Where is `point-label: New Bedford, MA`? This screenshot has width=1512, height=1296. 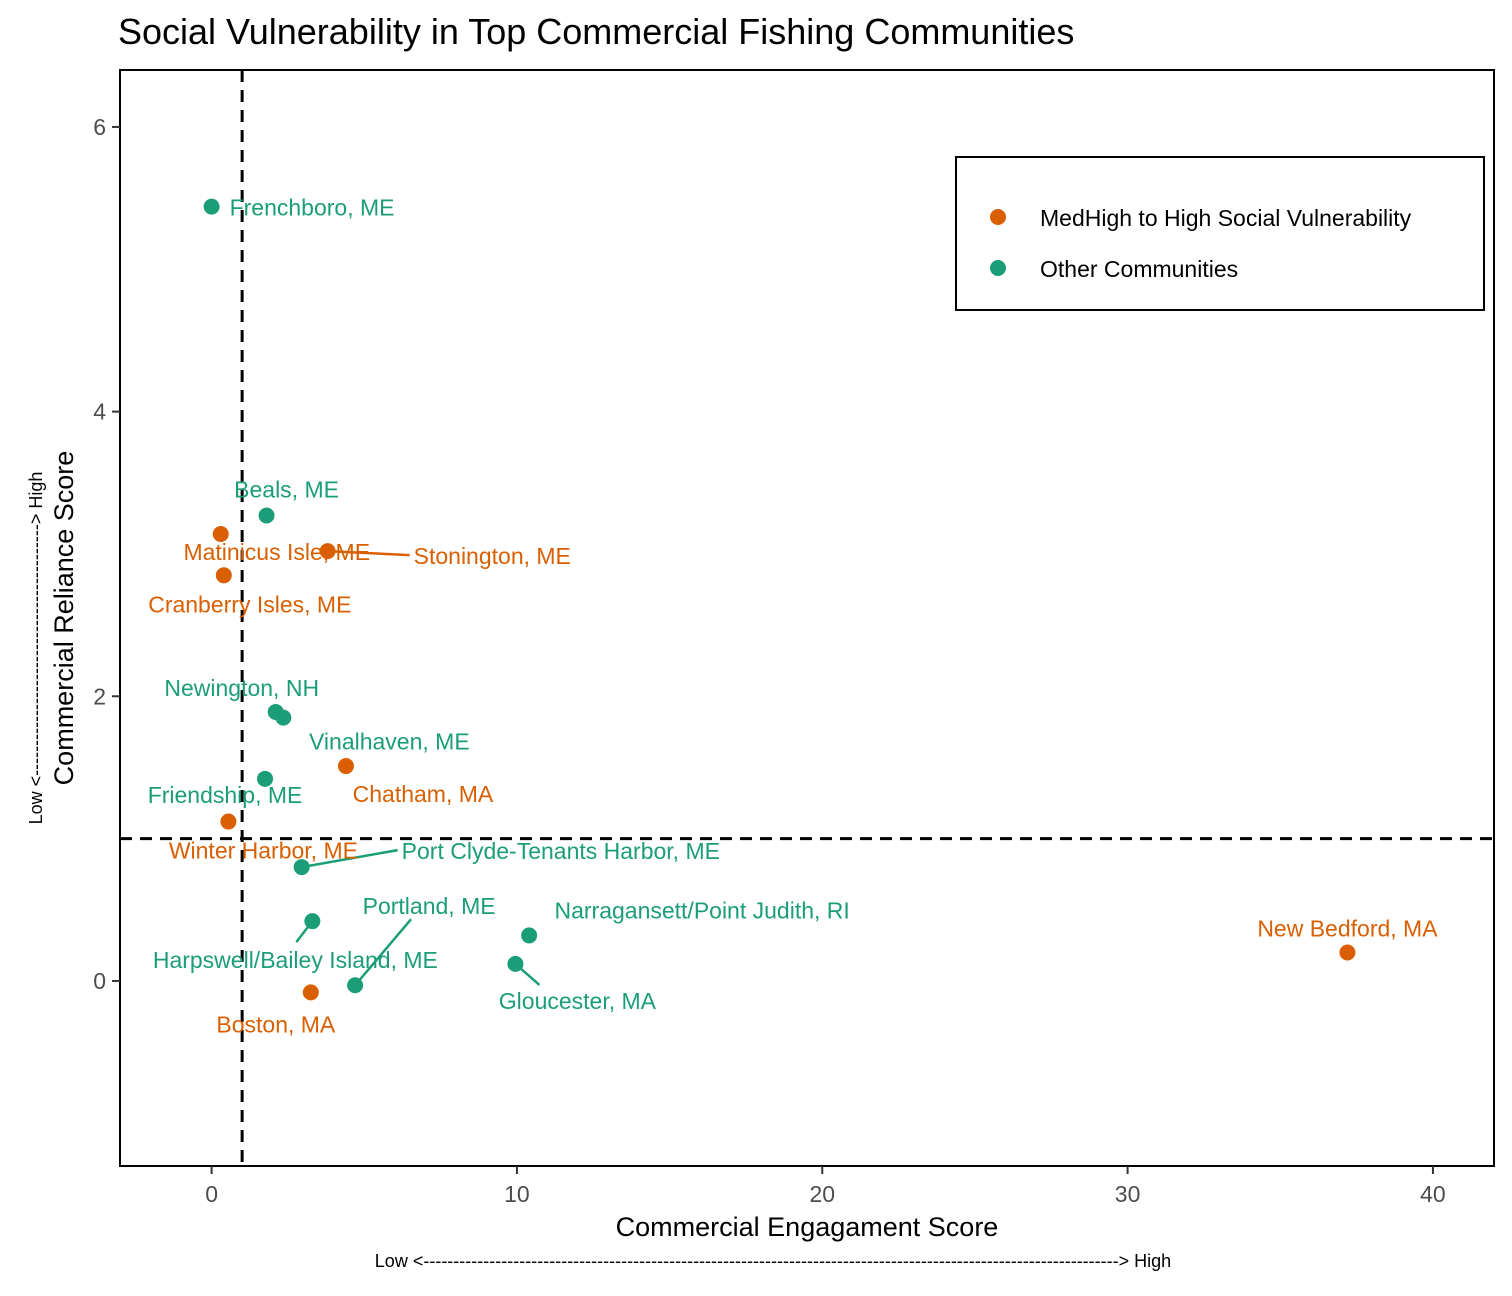
point-label: New Bedford, MA is located at coordinates (1347, 928).